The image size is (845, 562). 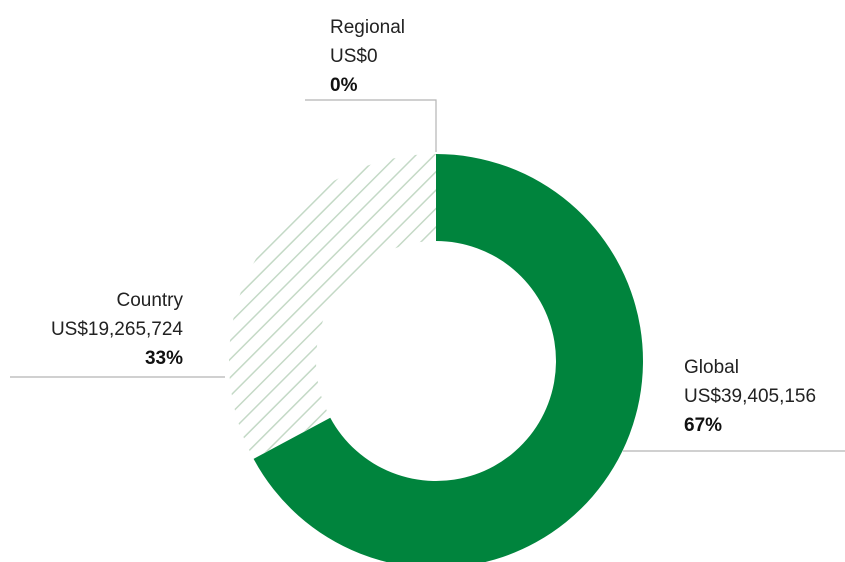 What do you see at coordinates (367, 27) in the screenshot?
I see `slice-label: Regional` at bounding box center [367, 27].